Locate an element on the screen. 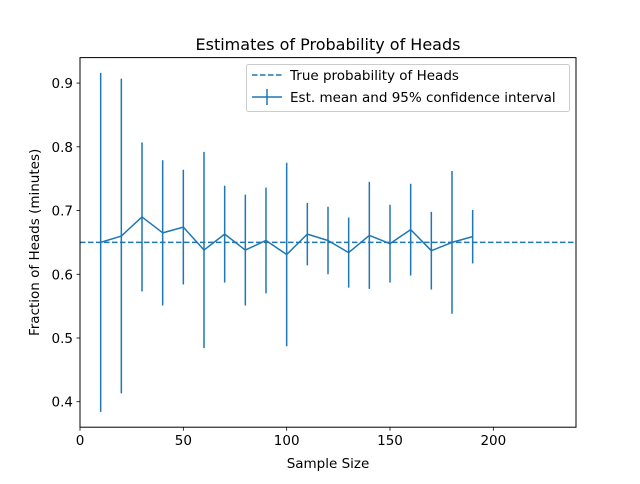  y-tick-label: 0.5 is located at coordinates (62, 339).